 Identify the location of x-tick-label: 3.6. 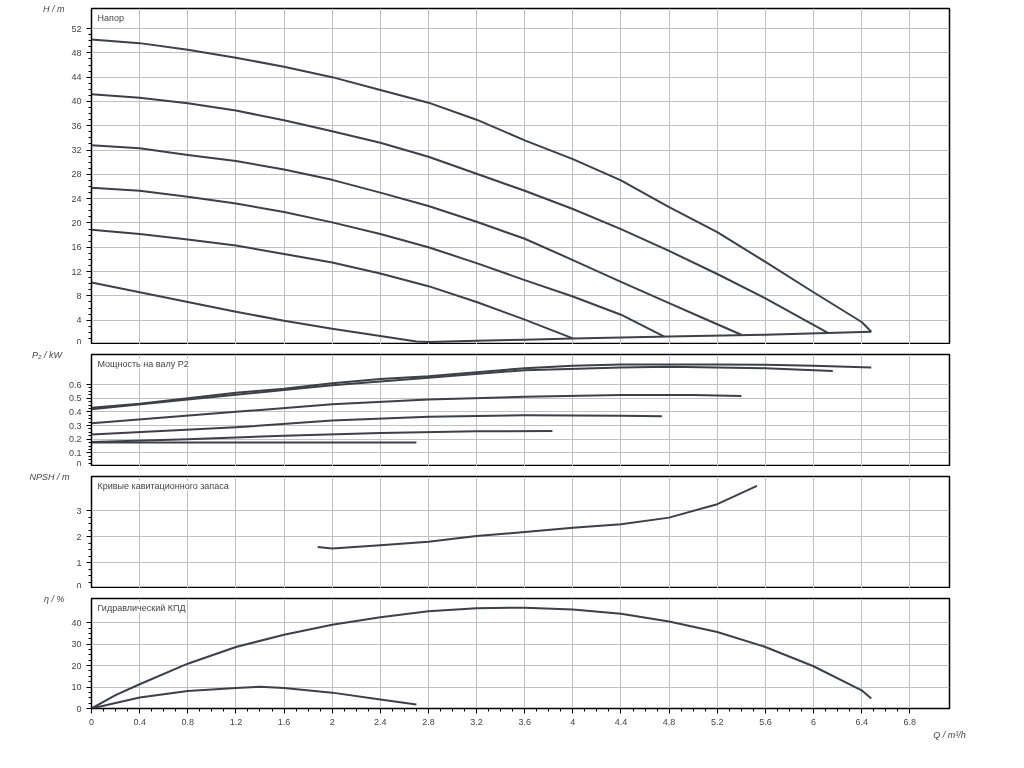
(524, 721).